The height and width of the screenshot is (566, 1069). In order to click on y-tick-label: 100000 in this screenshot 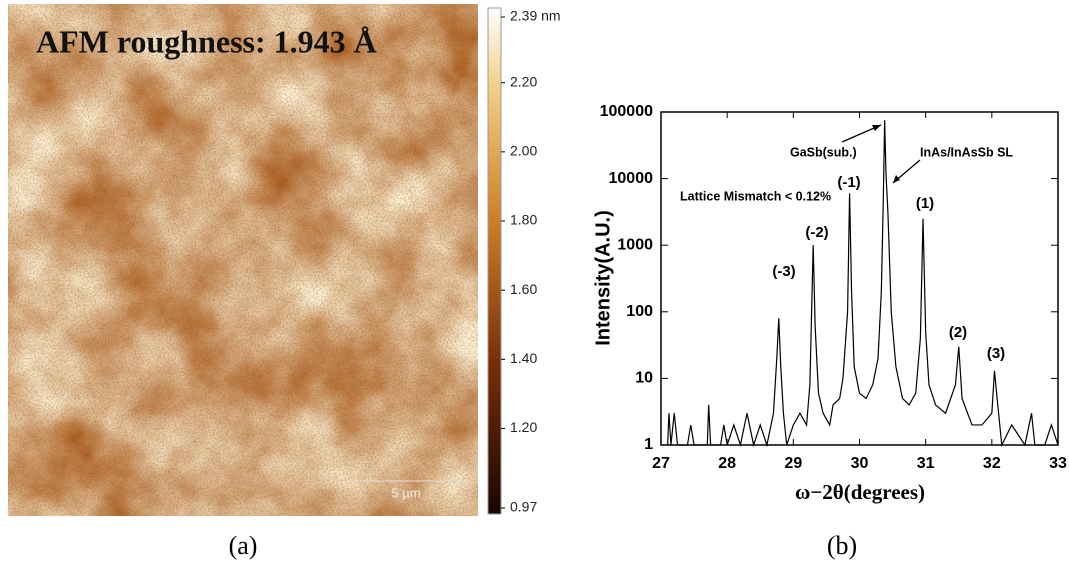, I will do `click(626, 111)`.